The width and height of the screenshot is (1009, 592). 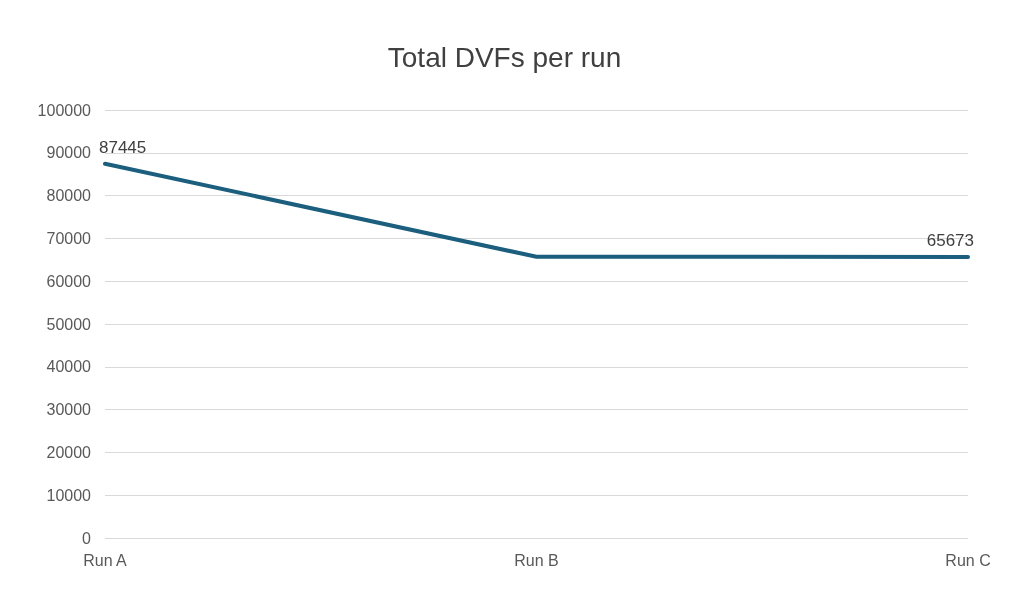 What do you see at coordinates (536, 560) in the screenshot?
I see `x-tick-label: Run B` at bounding box center [536, 560].